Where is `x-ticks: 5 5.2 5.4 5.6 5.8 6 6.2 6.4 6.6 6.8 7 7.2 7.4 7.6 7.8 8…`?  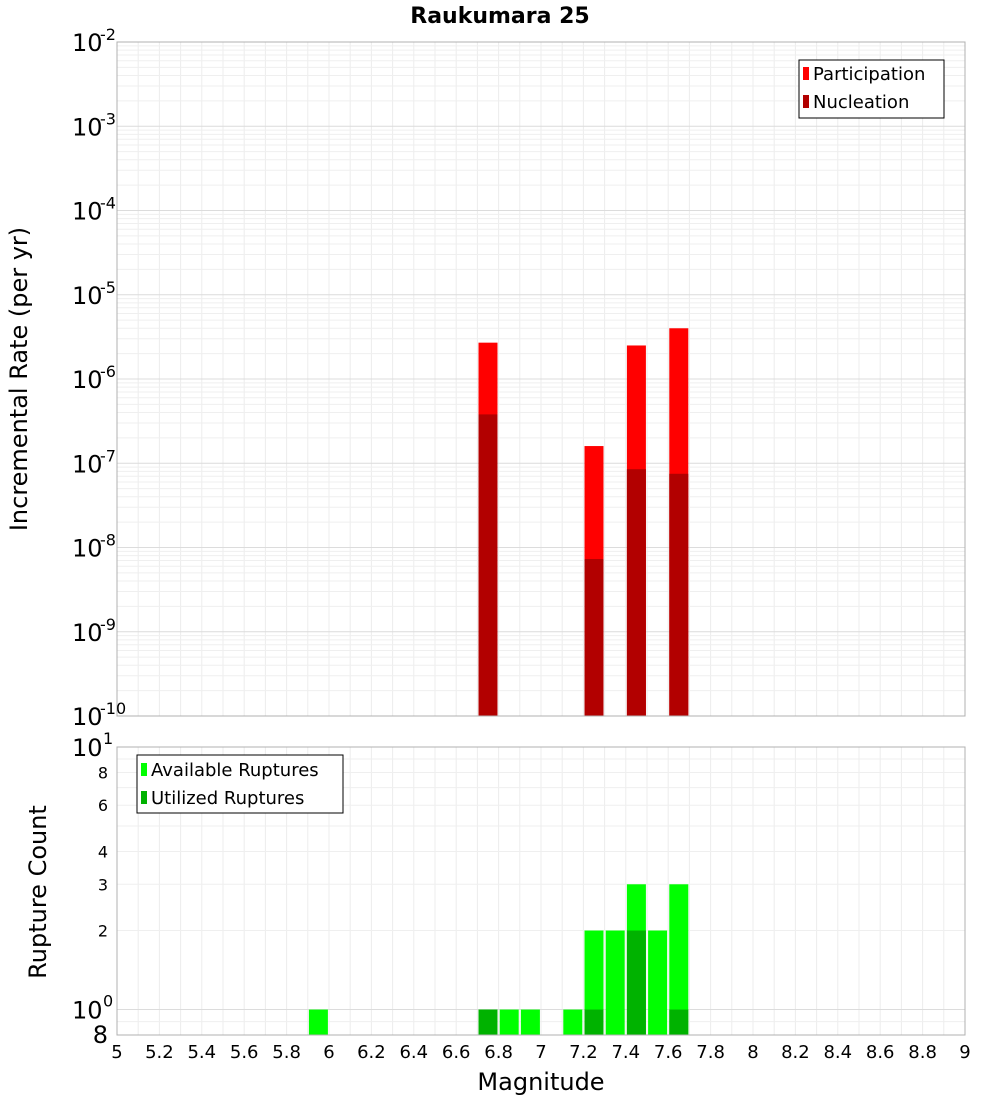
x-ticks: 5 5.2 5.4 5.6 5.8 6 6.2 6.4 6.6 6.8 7 7.2 7.4 7.6 7.8 8… is located at coordinates (540, 1052).